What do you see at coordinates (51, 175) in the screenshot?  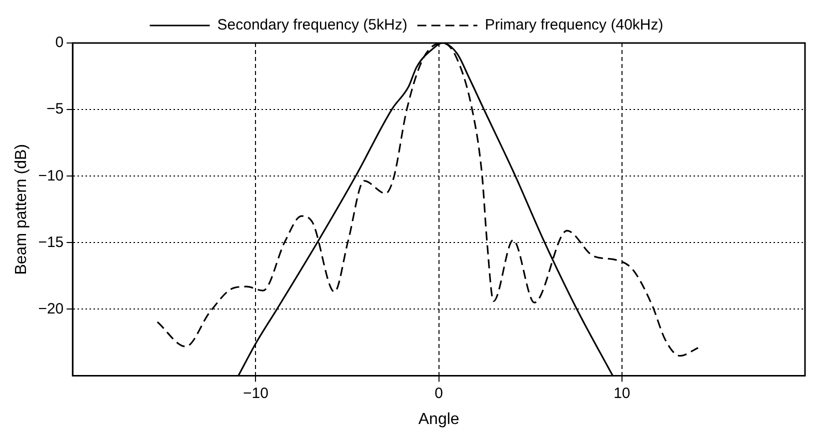 I see `y-tick-label: −10` at bounding box center [51, 175].